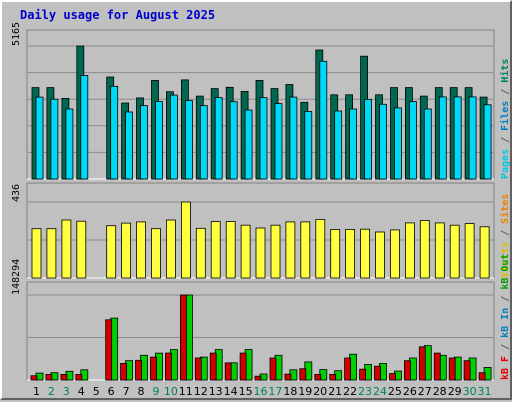  Describe the element at coordinates (335, 391) in the screenshot. I see `x-tick-label: 21` at that location.